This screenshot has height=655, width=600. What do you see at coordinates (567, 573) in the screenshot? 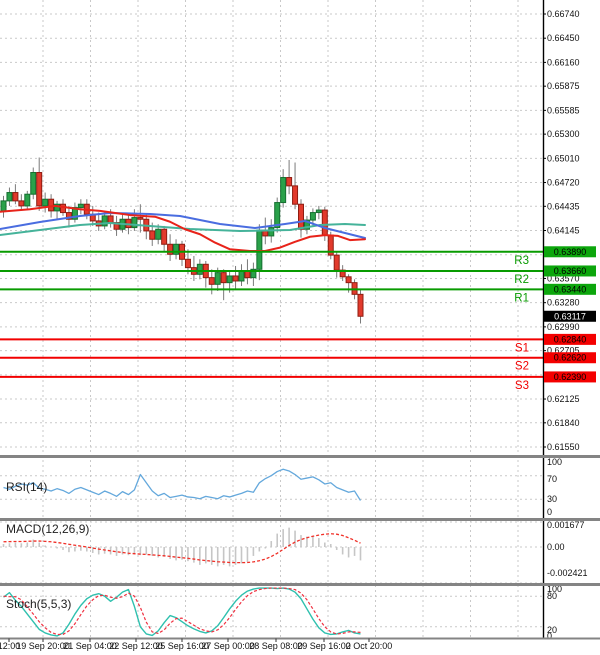
I see `macd-tick-label: -0.002421` at bounding box center [567, 573].